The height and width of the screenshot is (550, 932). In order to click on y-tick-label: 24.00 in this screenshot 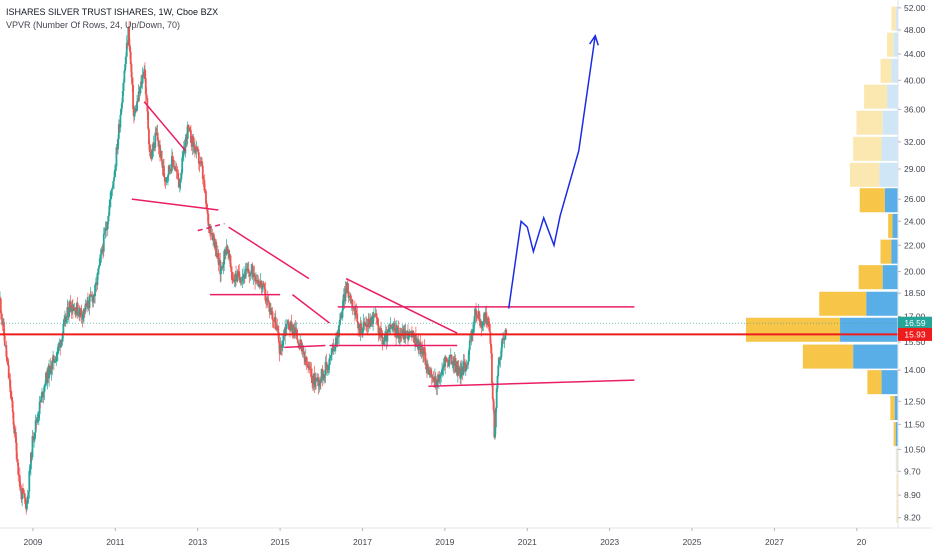, I will do `click(915, 221)`.